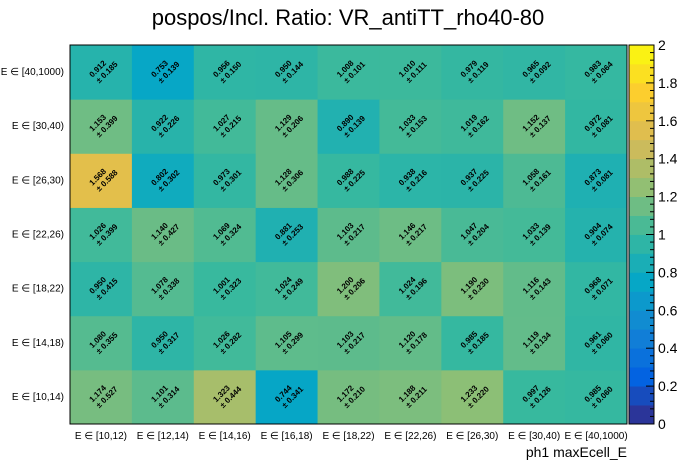 The image size is (696, 472). What do you see at coordinates (576, 452) in the screenshot?
I see `x-axis-label: ph1 maxEcell_E` at bounding box center [576, 452].